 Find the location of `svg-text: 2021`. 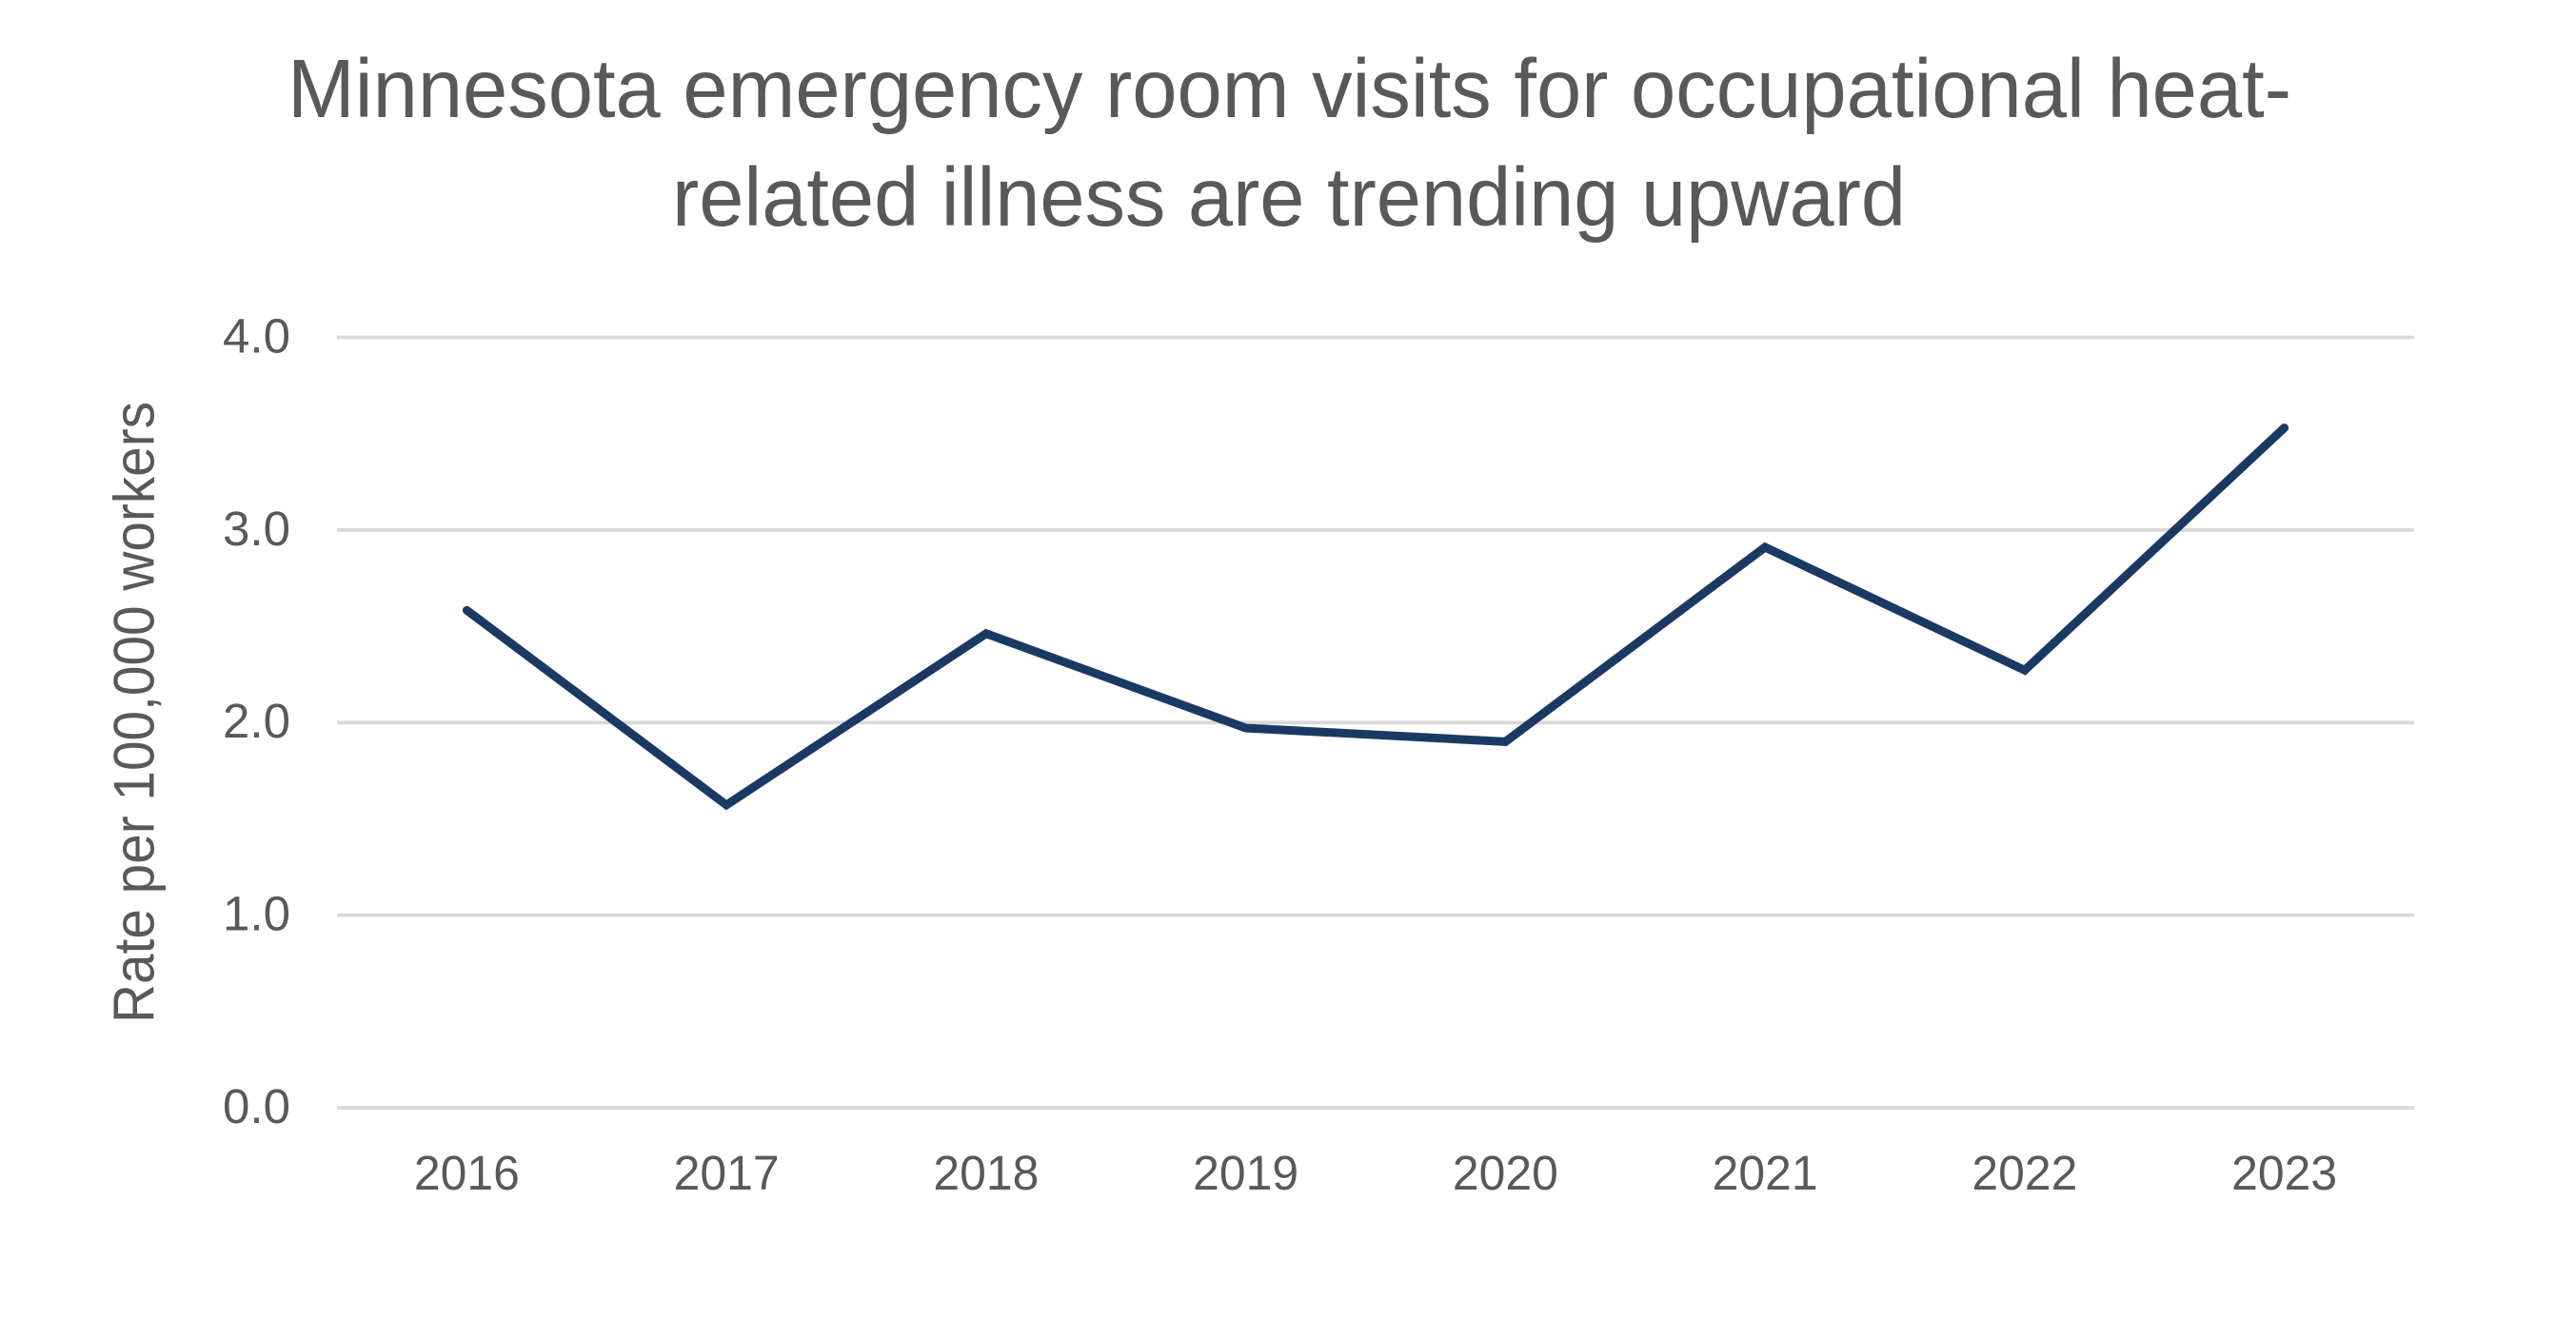

svg-text: 2021 is located at coordinates (1766, 1173).